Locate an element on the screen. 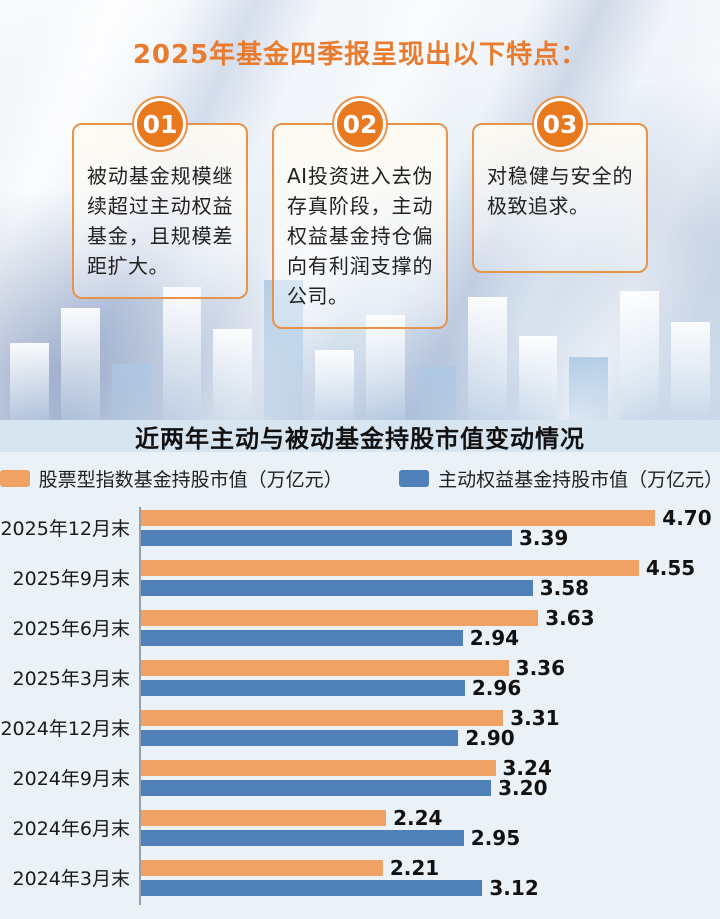  bar-value-label: 2.95 is located at coordinates (495, 837).